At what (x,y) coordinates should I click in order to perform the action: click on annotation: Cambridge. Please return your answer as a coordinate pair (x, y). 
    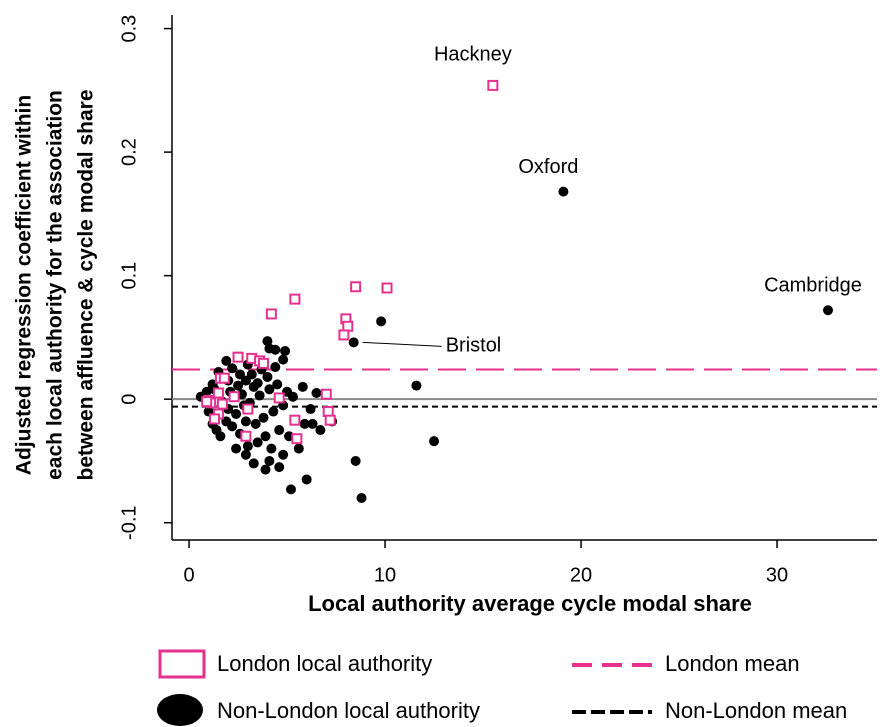
    Looking at the image, I should click on (813, 286).